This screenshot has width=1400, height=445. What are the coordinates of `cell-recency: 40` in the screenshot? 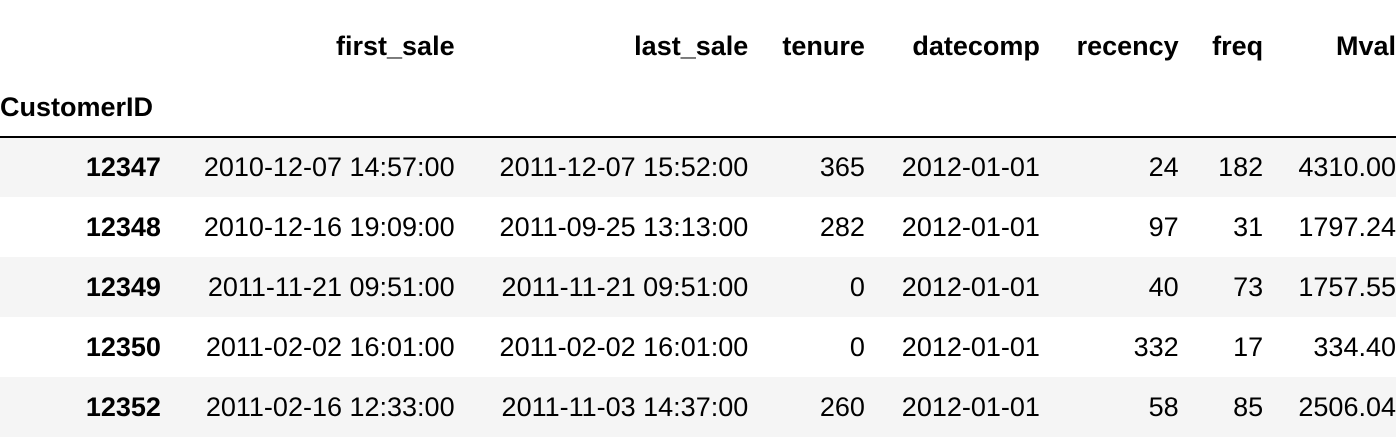 It's located at (1163, 286).